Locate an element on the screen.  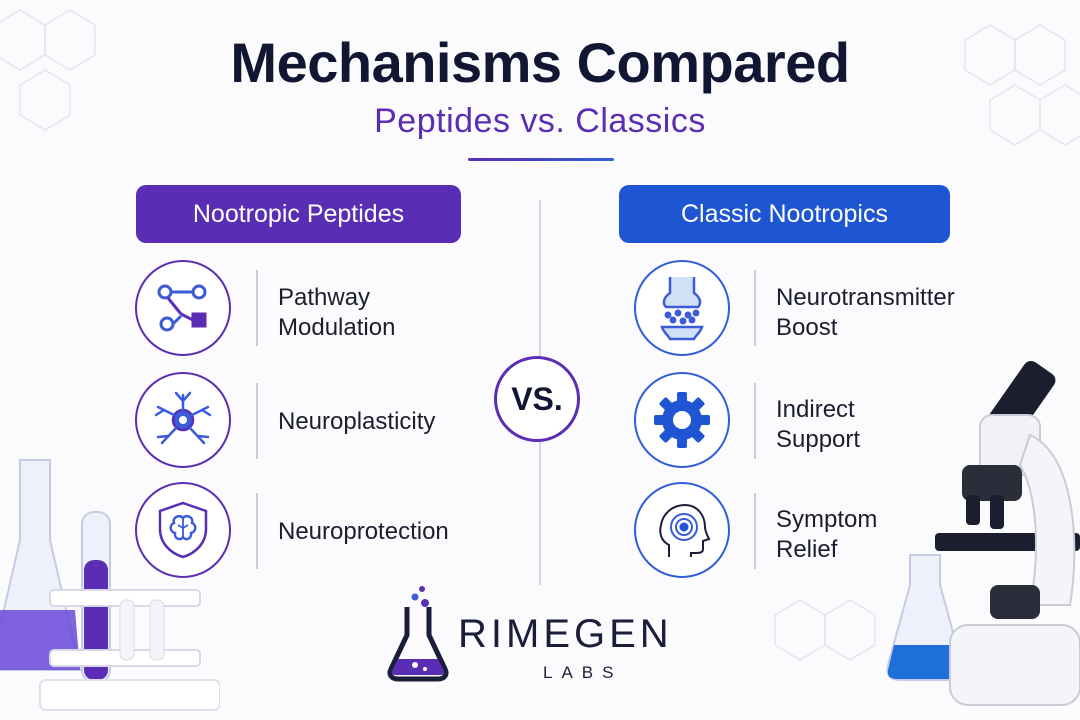
classic-nootropics-header: Classic Nootropics is located at coordinates (784, 214).